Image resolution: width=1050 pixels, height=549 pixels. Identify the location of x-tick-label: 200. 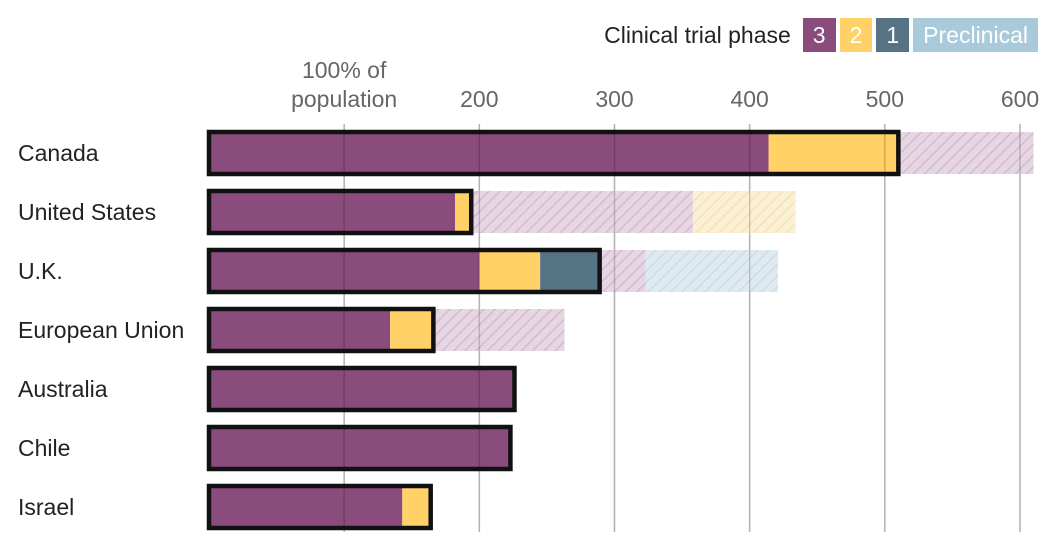
(479, 99).